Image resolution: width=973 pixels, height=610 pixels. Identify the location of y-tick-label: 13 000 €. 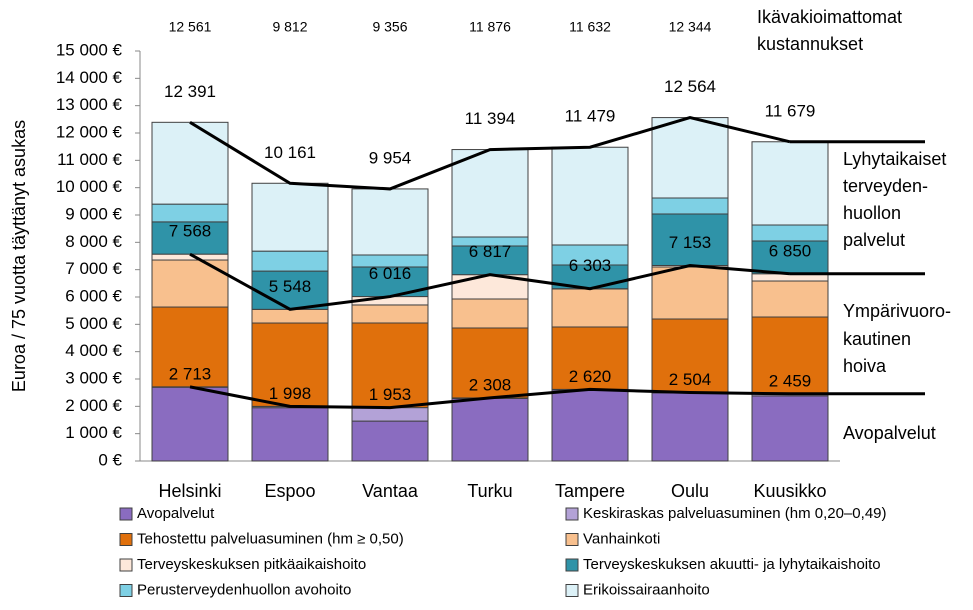
(89, 104).